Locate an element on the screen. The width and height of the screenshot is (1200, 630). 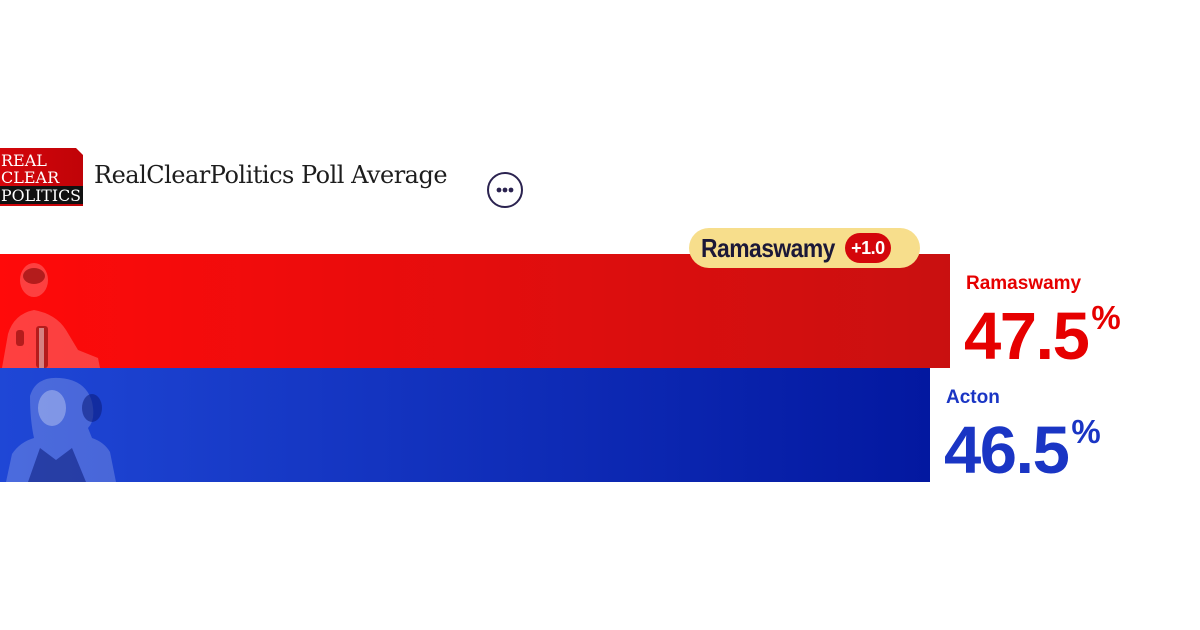
leader-margin-badge: +1.0 is located at coordinates (868, 248).